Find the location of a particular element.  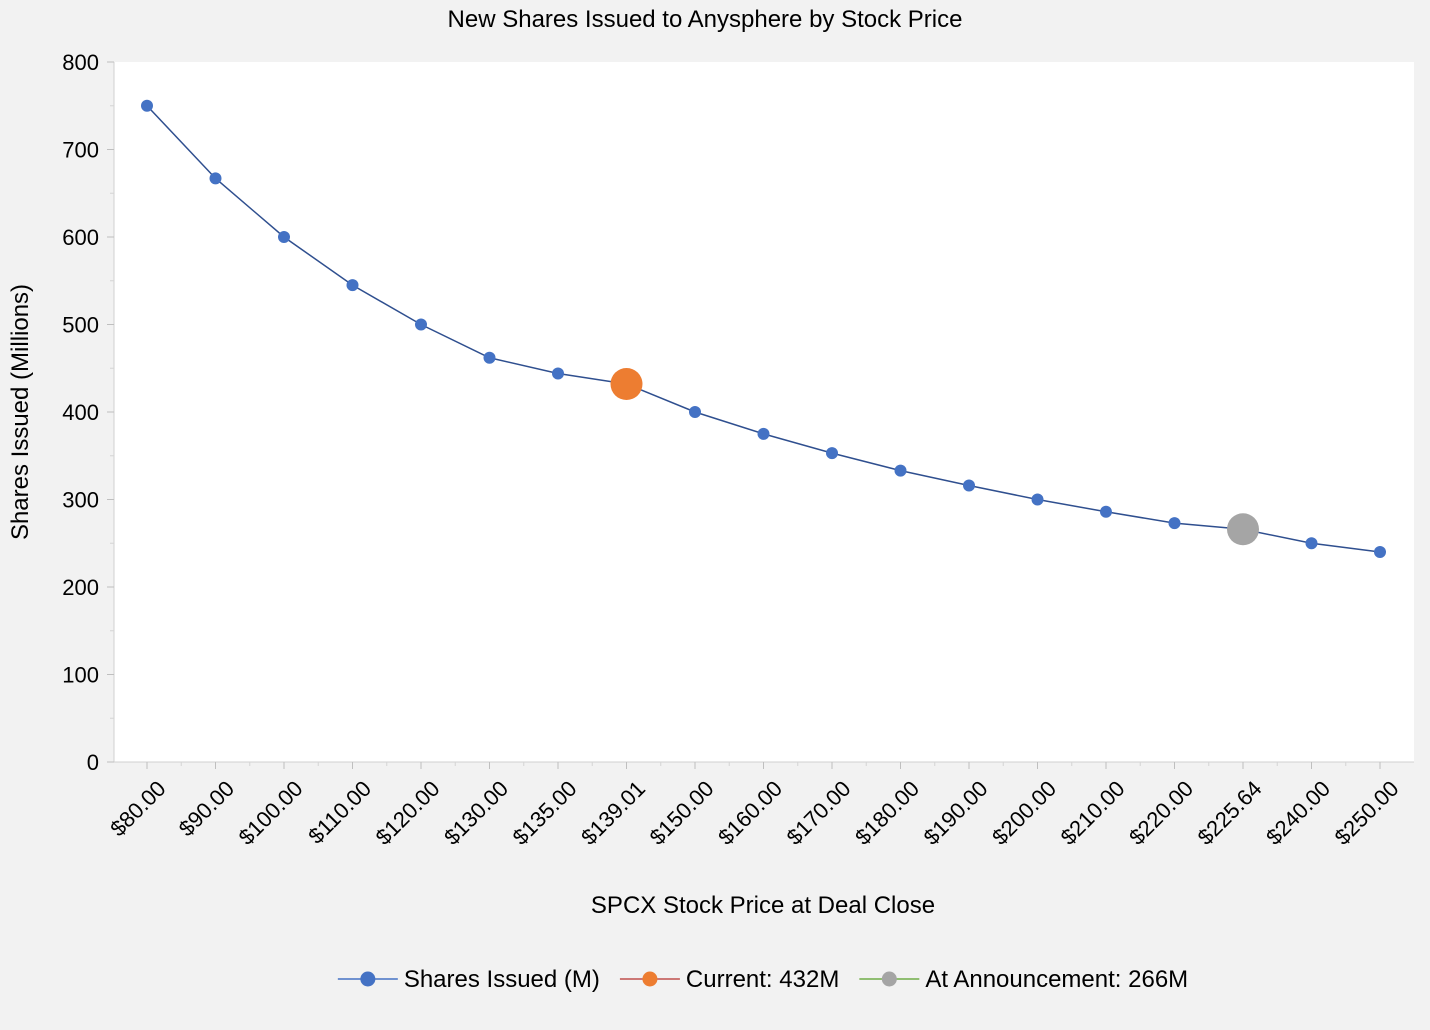

y-tick-label: 600 is located at coordinates (80, 237).